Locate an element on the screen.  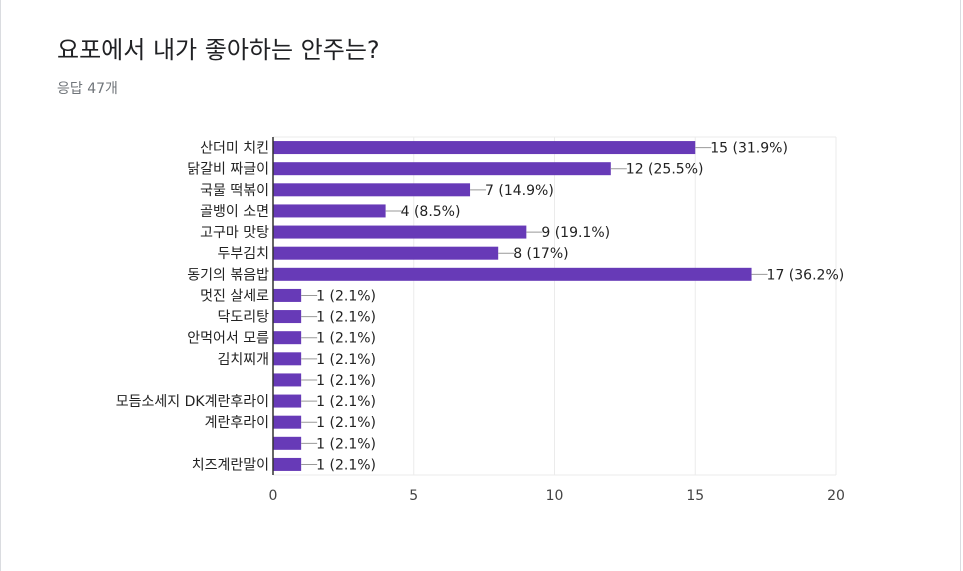
category-label: 두부김치 is located at coordinates (243, 254).